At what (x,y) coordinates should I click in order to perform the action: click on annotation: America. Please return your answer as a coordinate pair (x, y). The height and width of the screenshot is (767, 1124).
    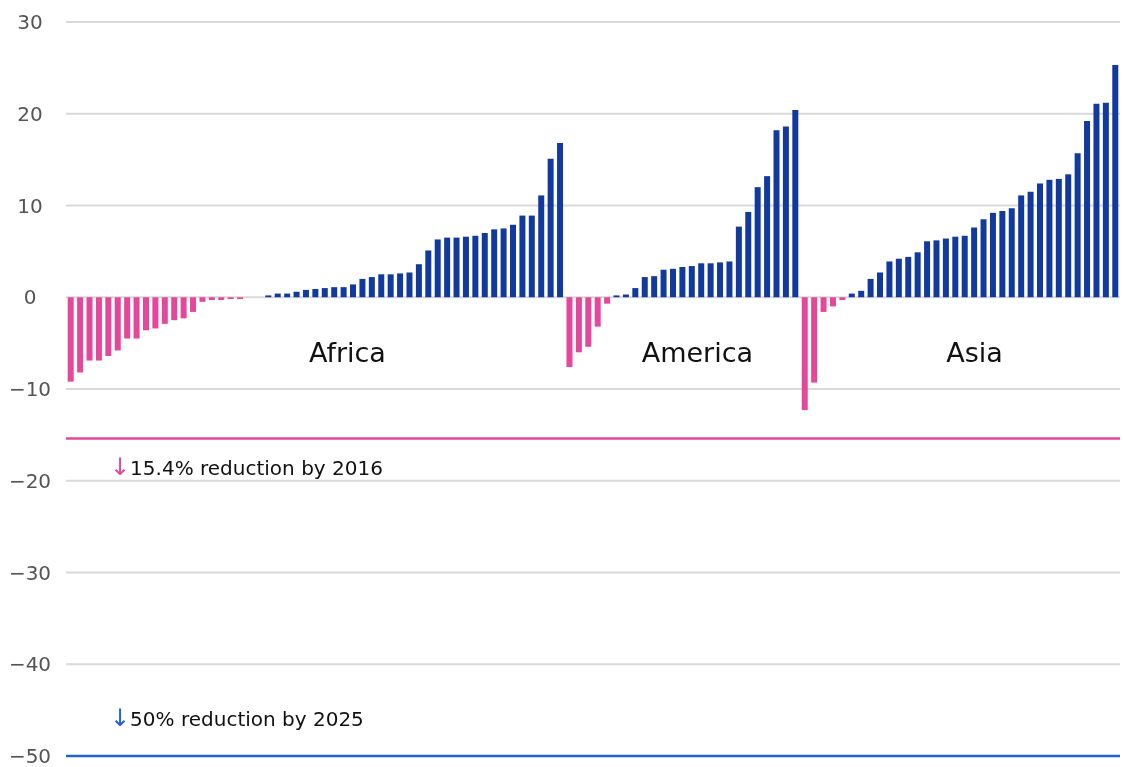
    Looking at the image, I should click on (697, 352).